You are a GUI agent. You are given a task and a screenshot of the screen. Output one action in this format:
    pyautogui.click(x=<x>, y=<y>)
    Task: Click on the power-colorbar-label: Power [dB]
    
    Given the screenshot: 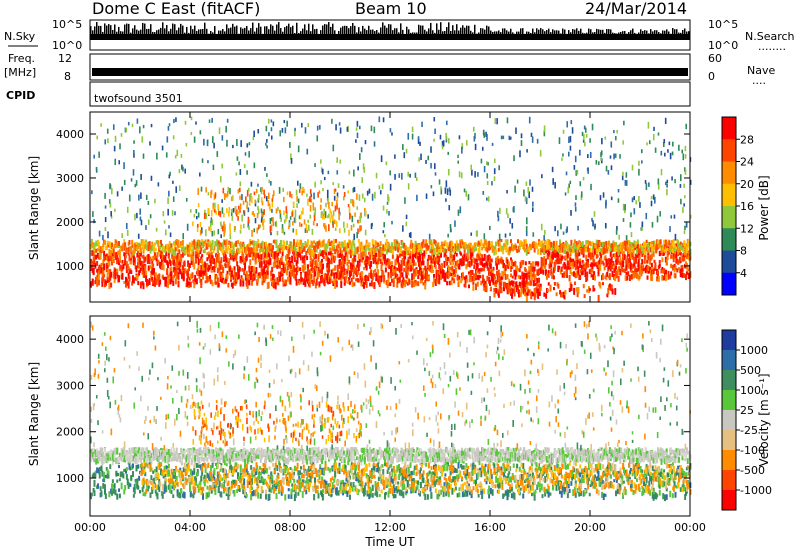 What is the action you would take?
    pyautogui.click(x=764, y=207)
    